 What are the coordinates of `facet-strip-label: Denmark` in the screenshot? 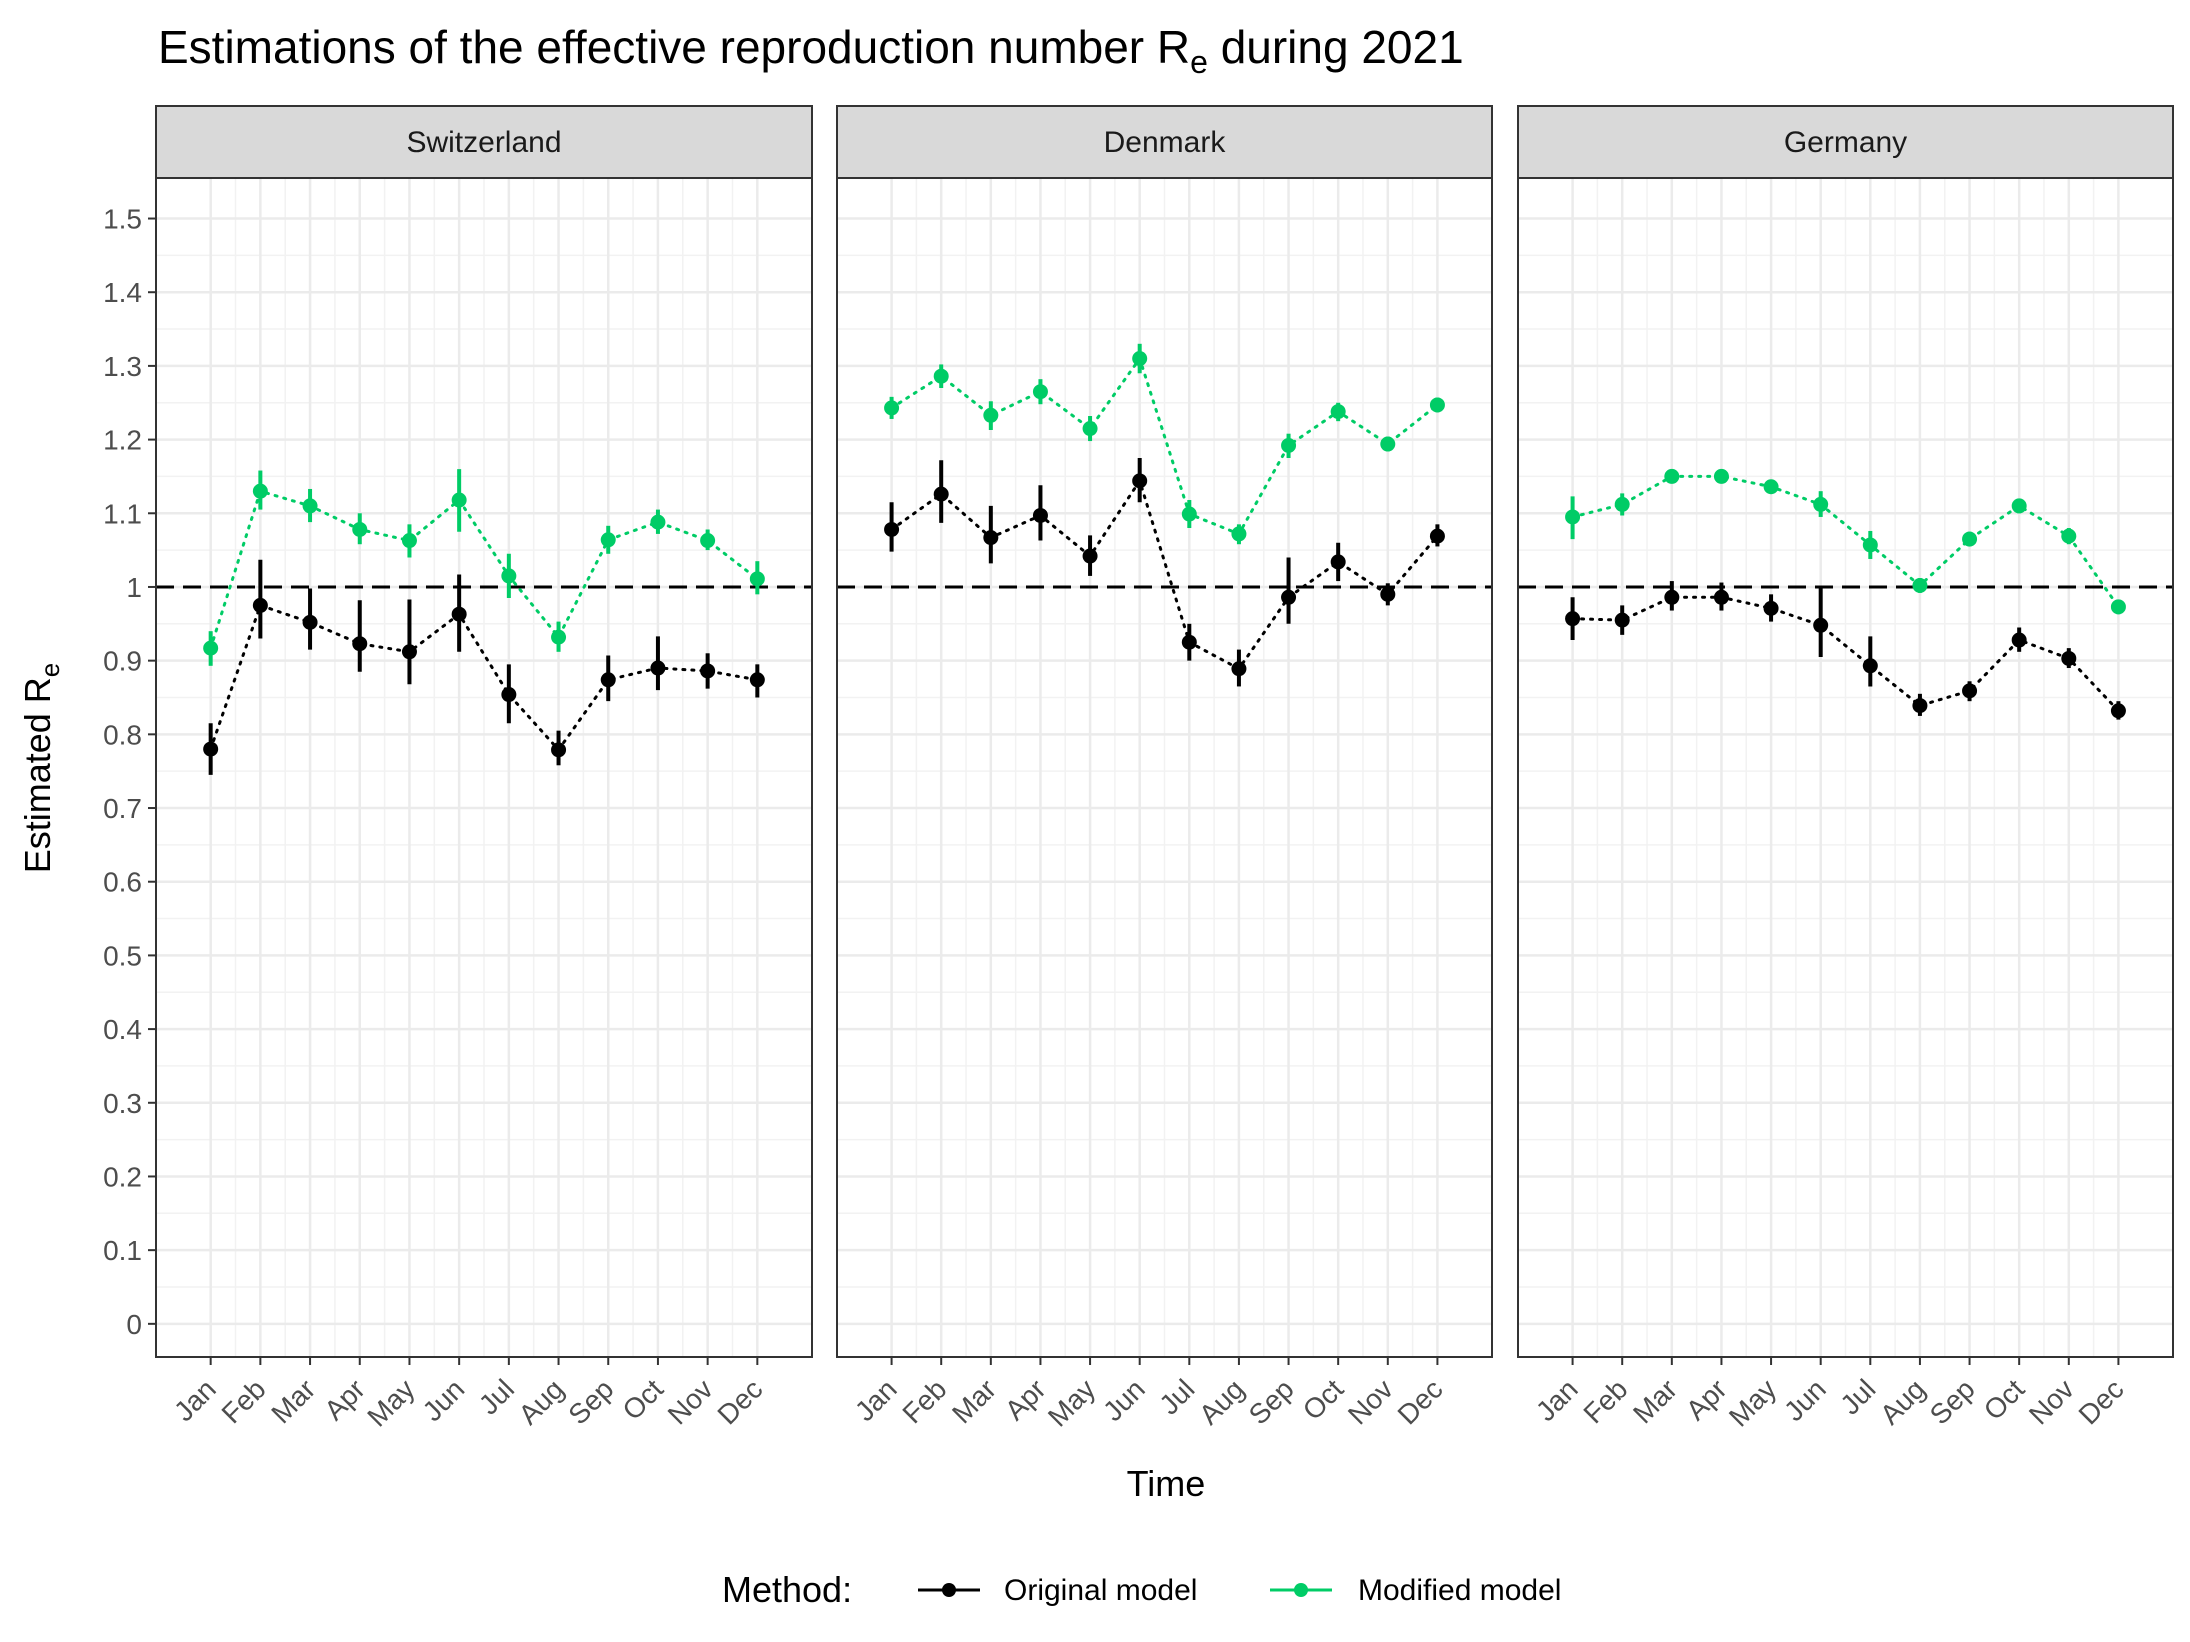 It's located at (1165, 142).